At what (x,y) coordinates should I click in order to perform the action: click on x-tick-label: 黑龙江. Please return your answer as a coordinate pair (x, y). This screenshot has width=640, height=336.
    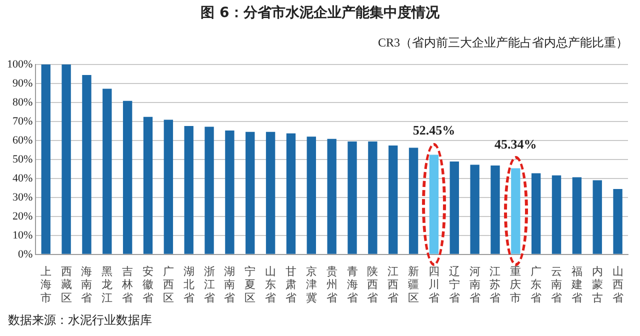
    Looking at the image, I should click on (107, 284).